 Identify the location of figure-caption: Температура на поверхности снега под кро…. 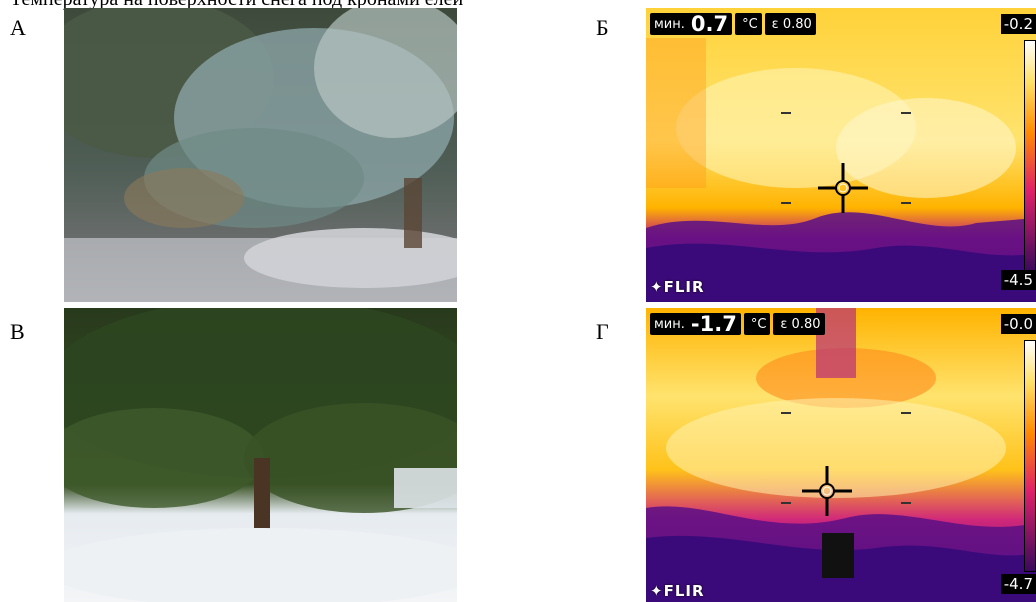
(523, 5).